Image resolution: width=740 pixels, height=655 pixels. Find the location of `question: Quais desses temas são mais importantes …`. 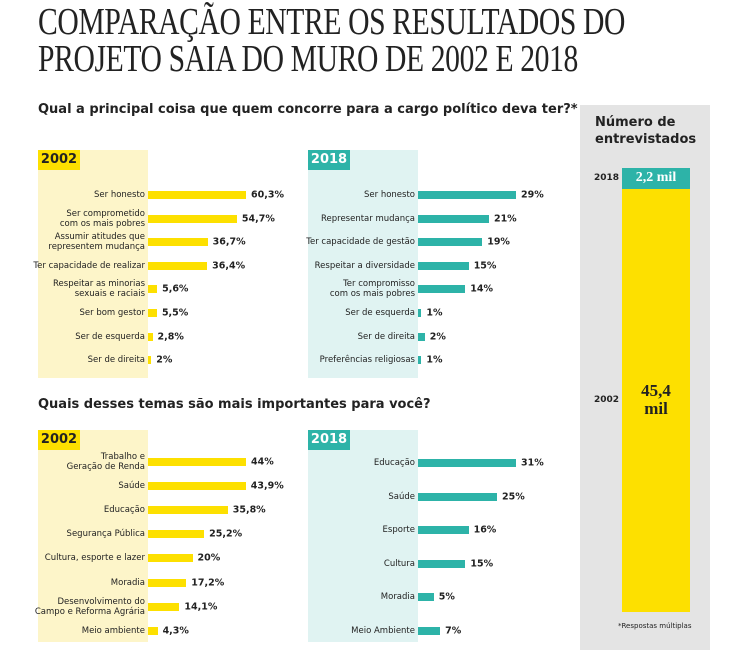

question: Quais desses temas são mais importantes … is located at coordinates (234, 404).